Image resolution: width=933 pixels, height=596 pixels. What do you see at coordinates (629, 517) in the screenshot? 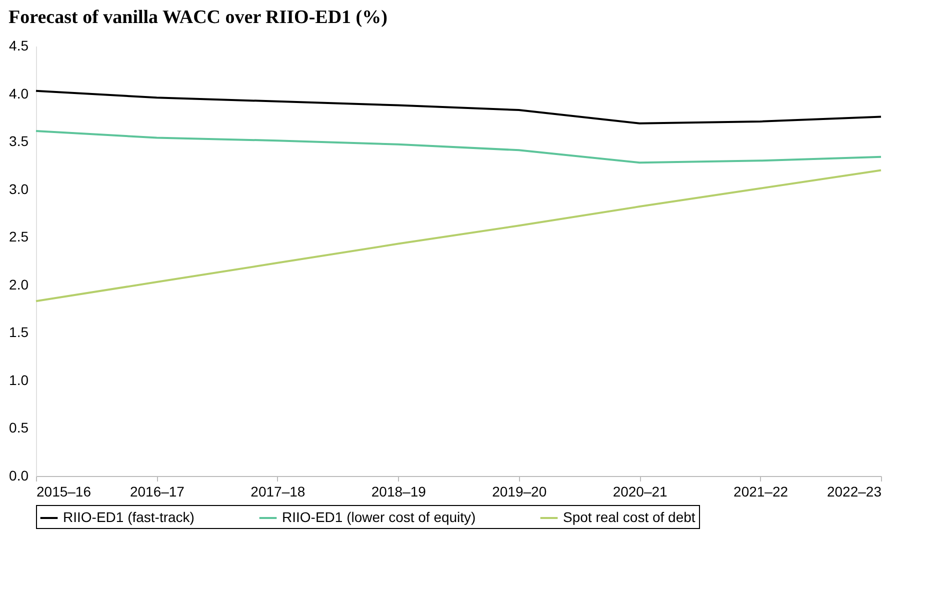
I see `legend-label: Spot real cost of debt` at bounding box center [629, 517].